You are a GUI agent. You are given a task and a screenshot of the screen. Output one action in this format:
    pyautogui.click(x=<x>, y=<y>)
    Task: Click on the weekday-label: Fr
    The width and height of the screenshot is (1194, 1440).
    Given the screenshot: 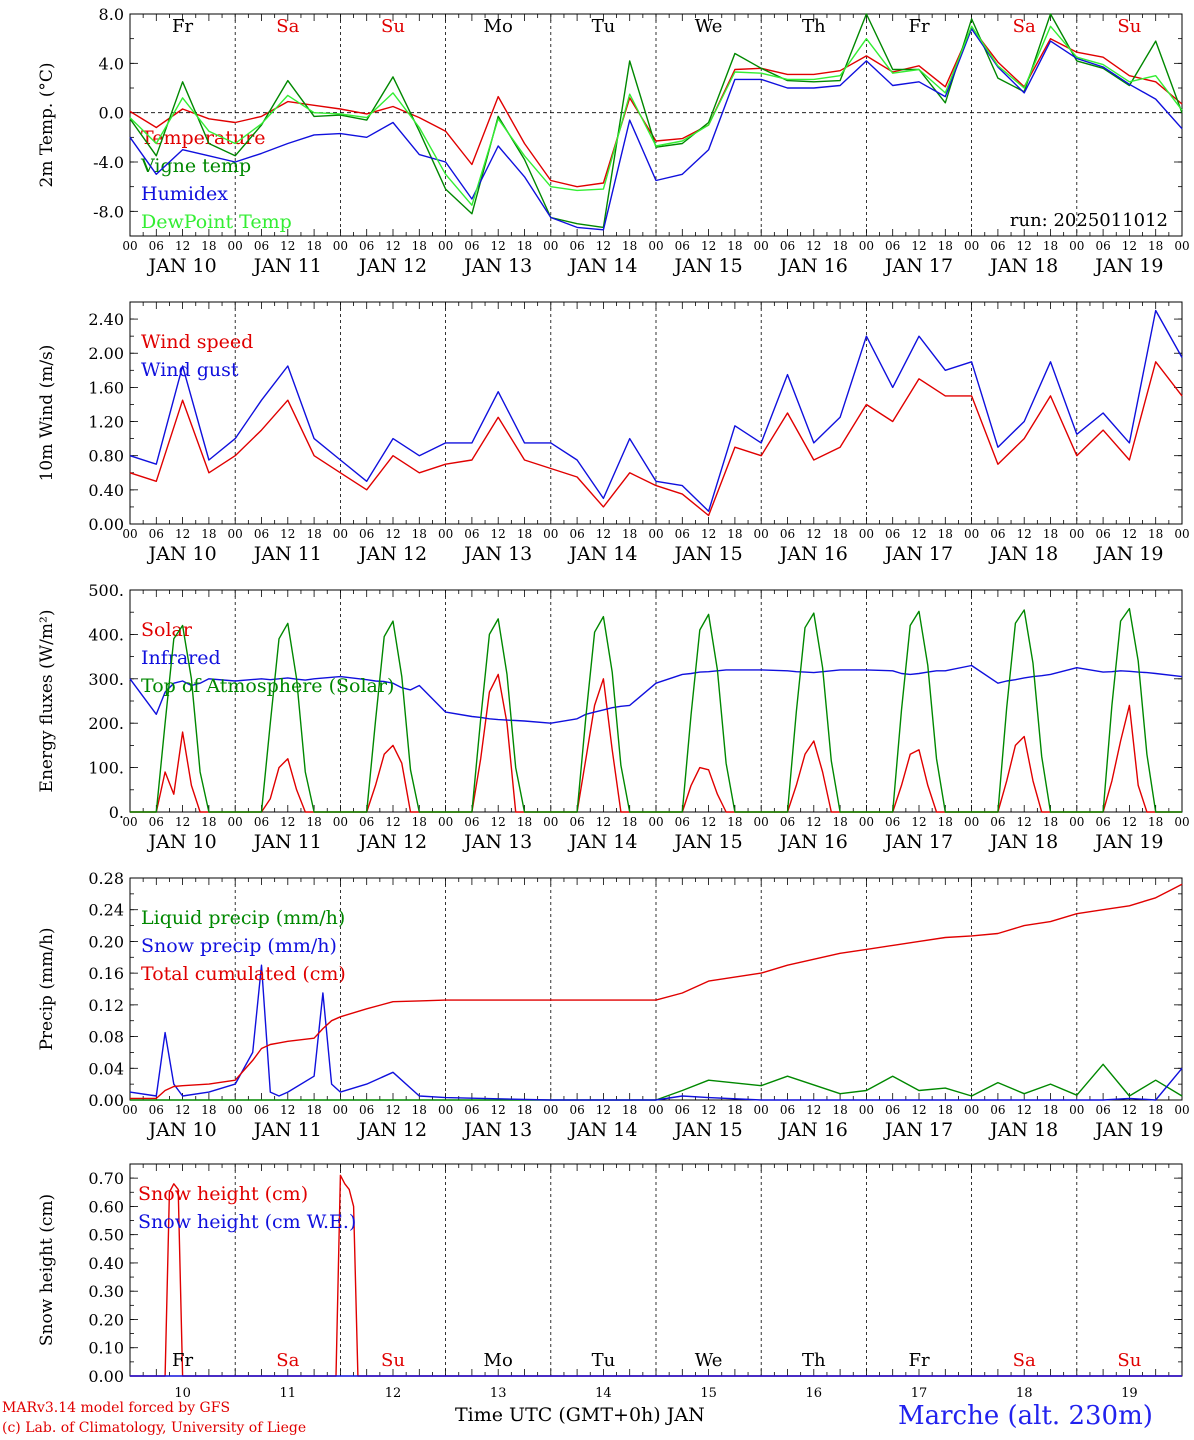 What is the action you would take?
    pyautogui.click(x=918, y=1360)
    